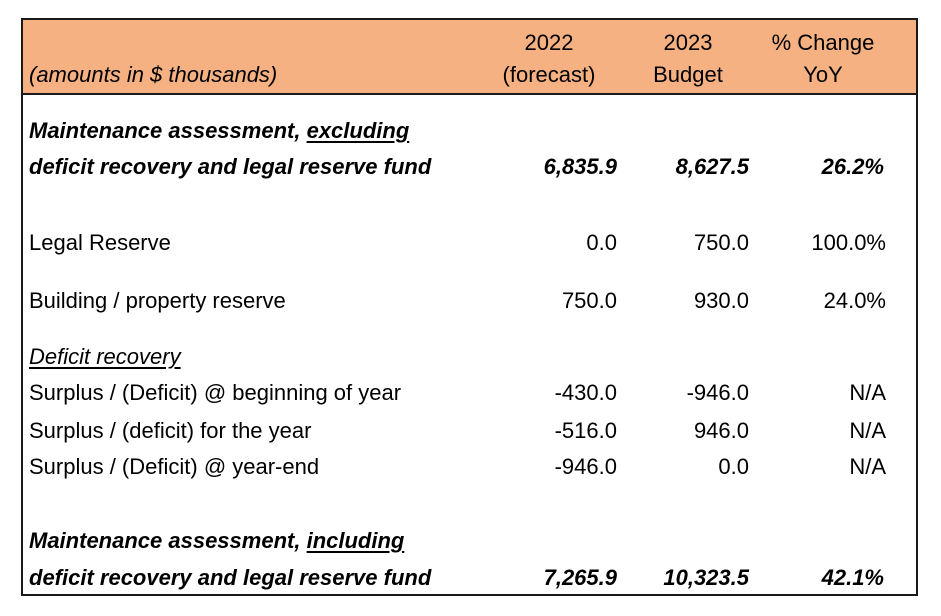 The width and height of the screenshot is (941, 616). Describe the element at coordinates (170, 430) in the screenshot. I see `surplus-year-label: Surplus / (deficit) for the year` at that location.